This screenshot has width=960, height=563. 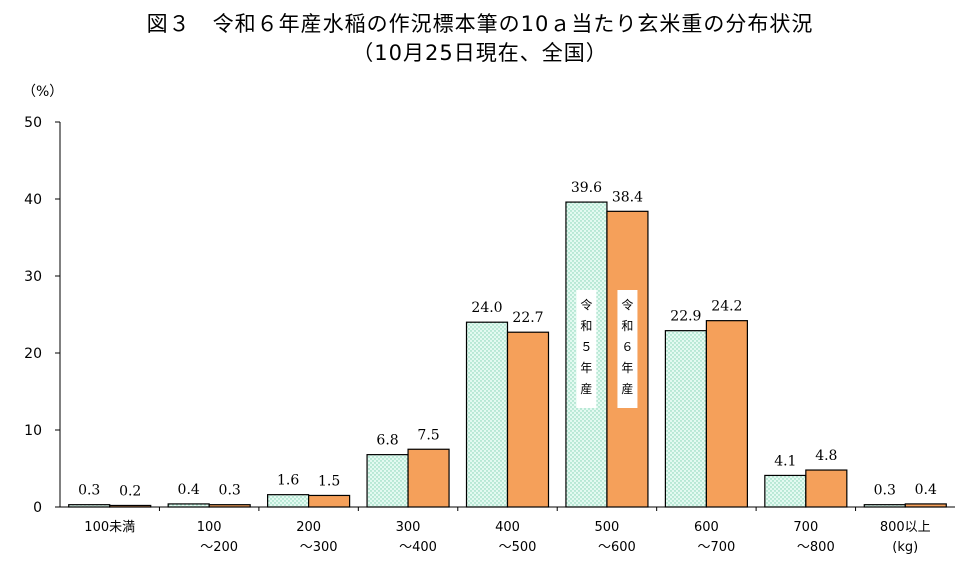 I want to click on data-label-reiwa6: 1.5, so click(x=329, y=481).